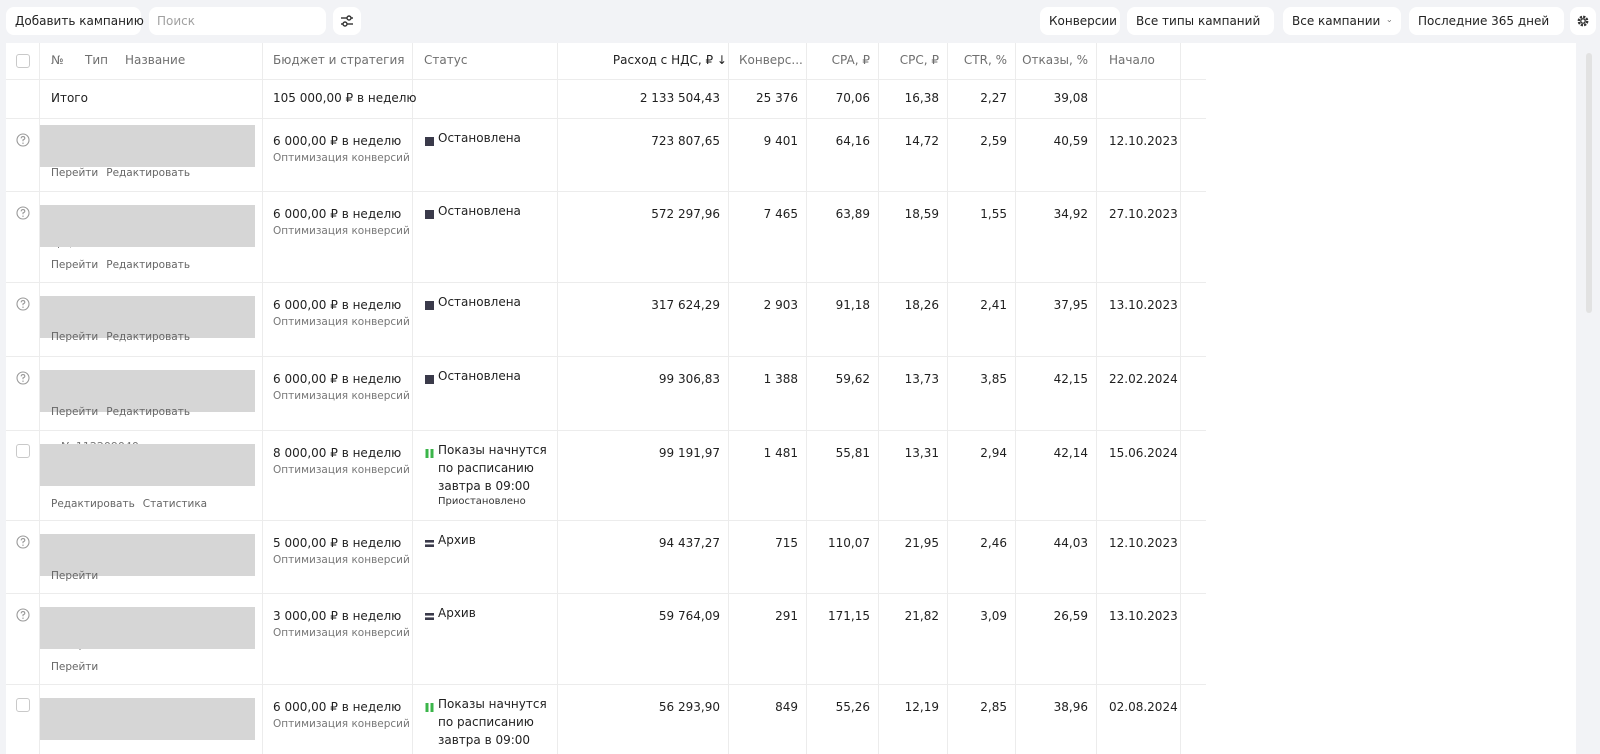 The height and width of the screenshot is (754, 1600). What do you see at coordinates (1589, 398) in the screenshot?
I see `scrollbar` at bounding box center [1589, 398].